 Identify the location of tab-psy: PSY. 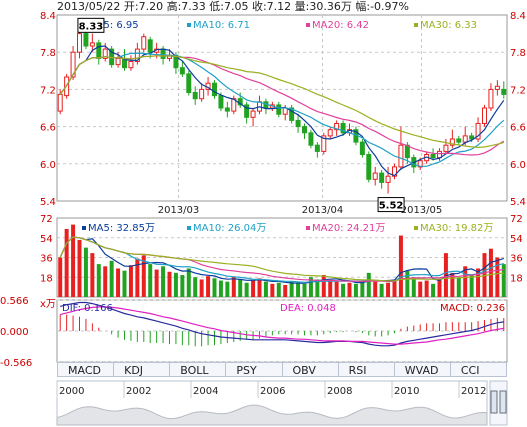
(254, 369).